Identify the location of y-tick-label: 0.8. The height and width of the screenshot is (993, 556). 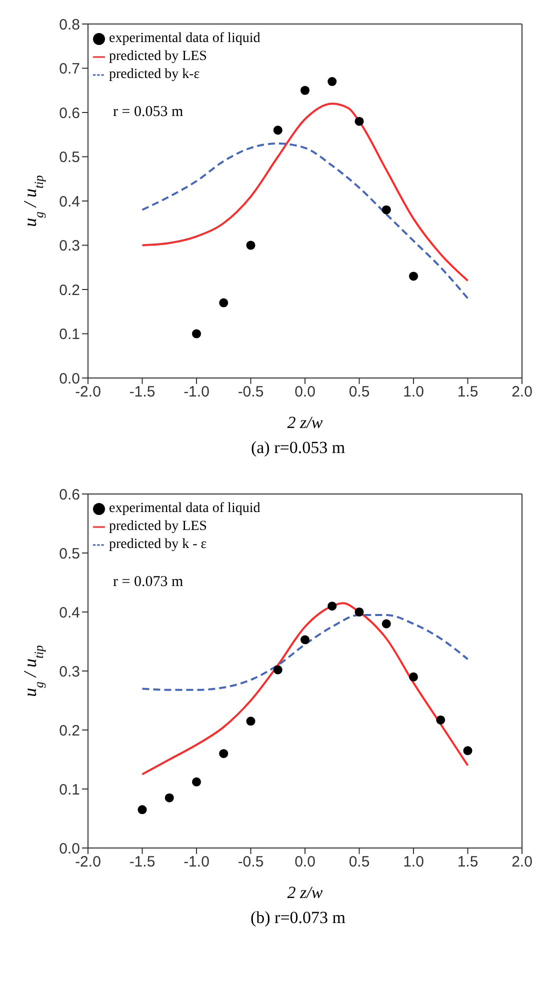
(69, 25).